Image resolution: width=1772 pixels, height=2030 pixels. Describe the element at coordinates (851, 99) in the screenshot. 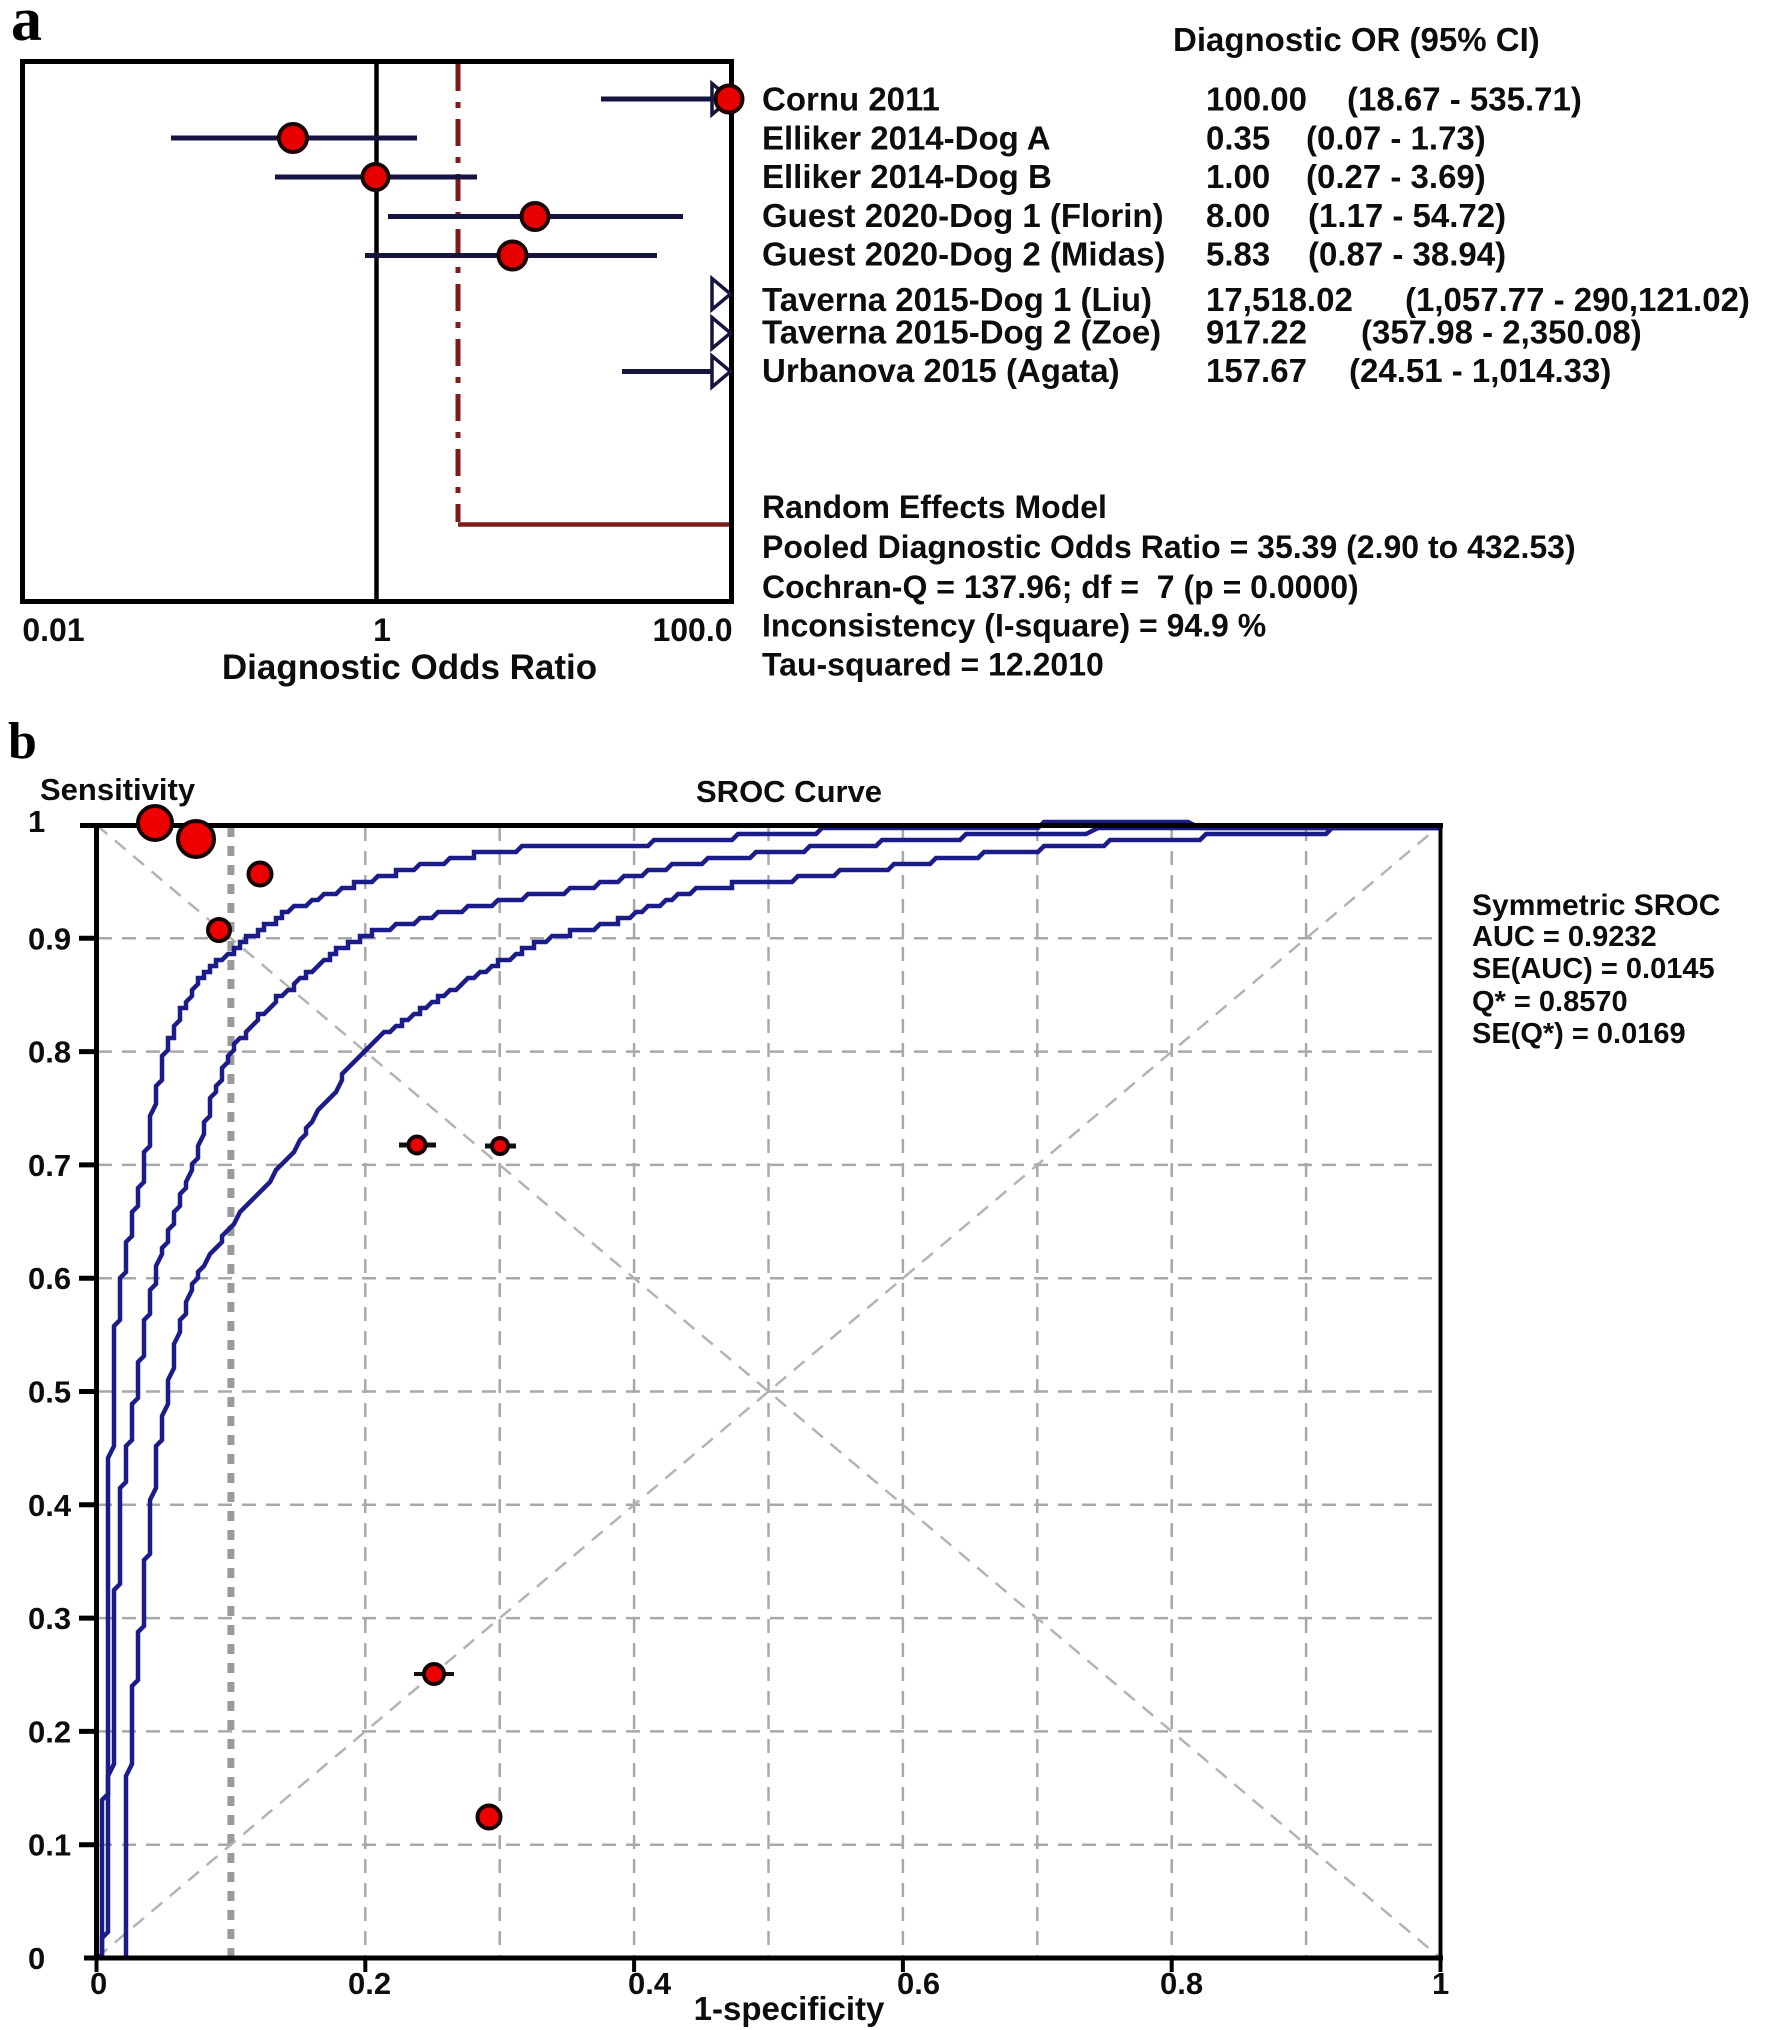

I see `svg-text: Cornu 2011` at that location.